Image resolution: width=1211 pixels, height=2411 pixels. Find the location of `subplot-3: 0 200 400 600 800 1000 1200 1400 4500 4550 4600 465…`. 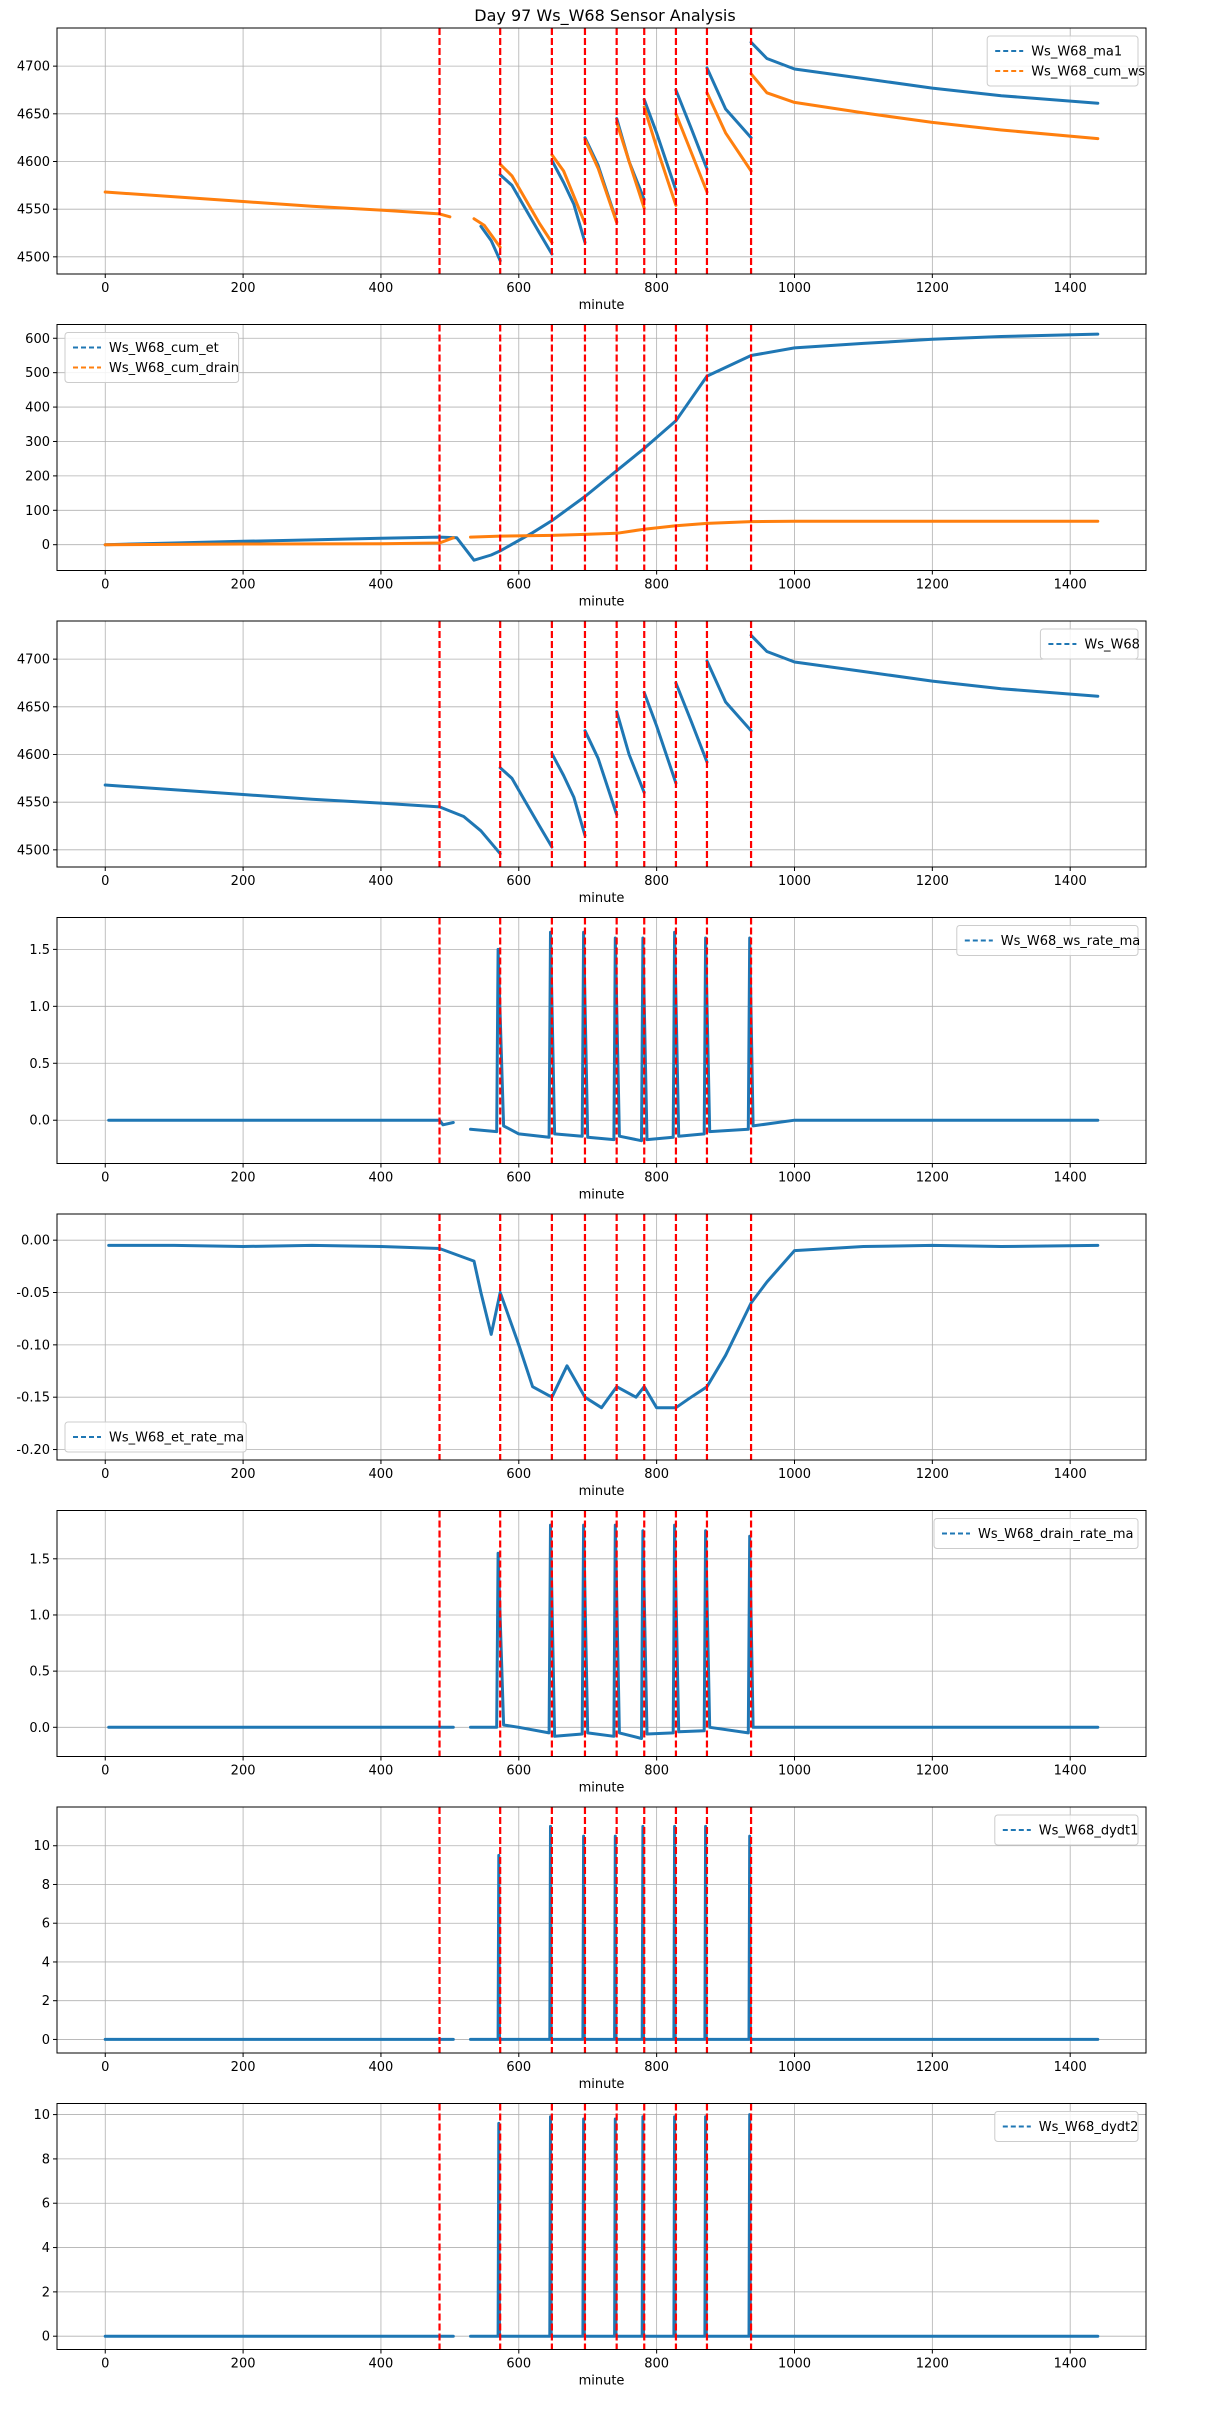

subplot-3: 0 200 400 600 800 1000 1200 1400 4500 4550 4600 465… is located at coordinates (582, 763).